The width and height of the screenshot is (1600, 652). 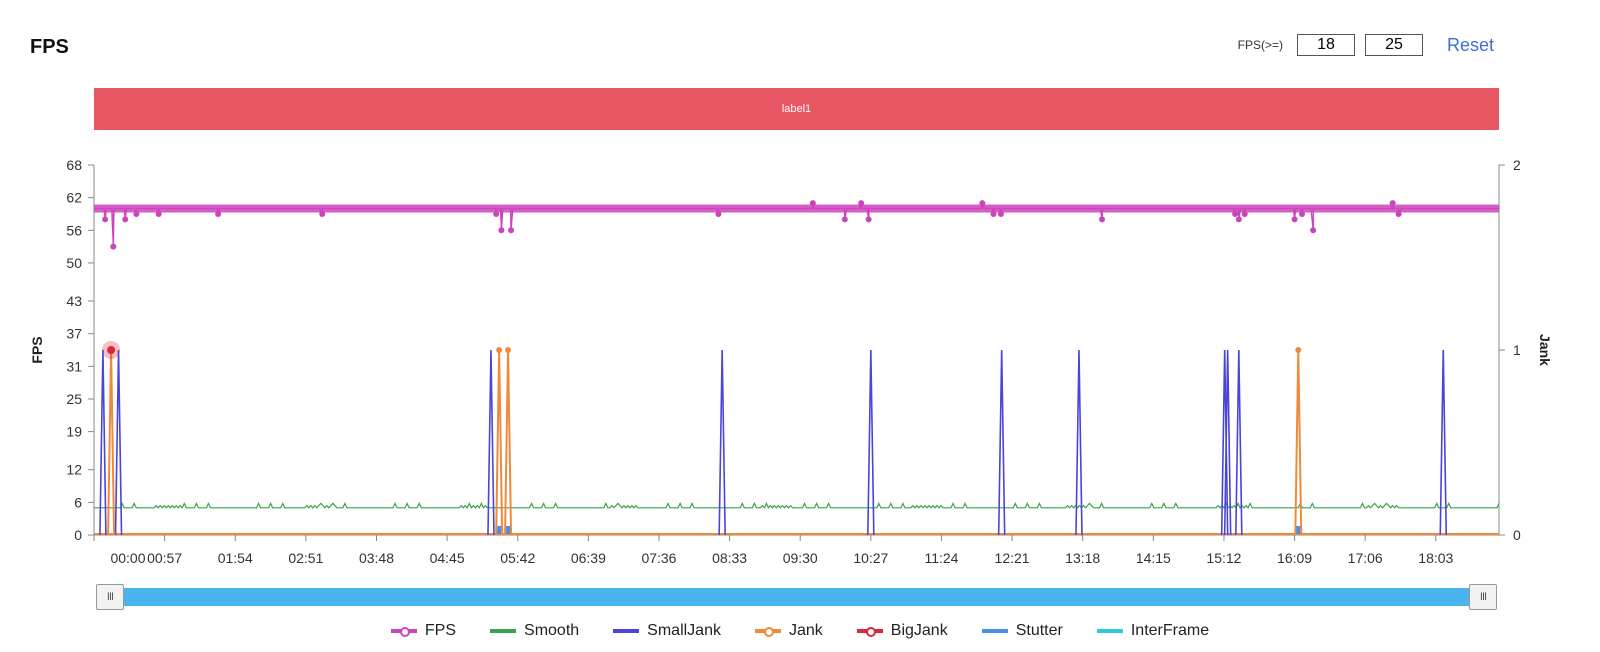 I want to click on x-tick-label: 14:15, so click(x=1153, y=558).